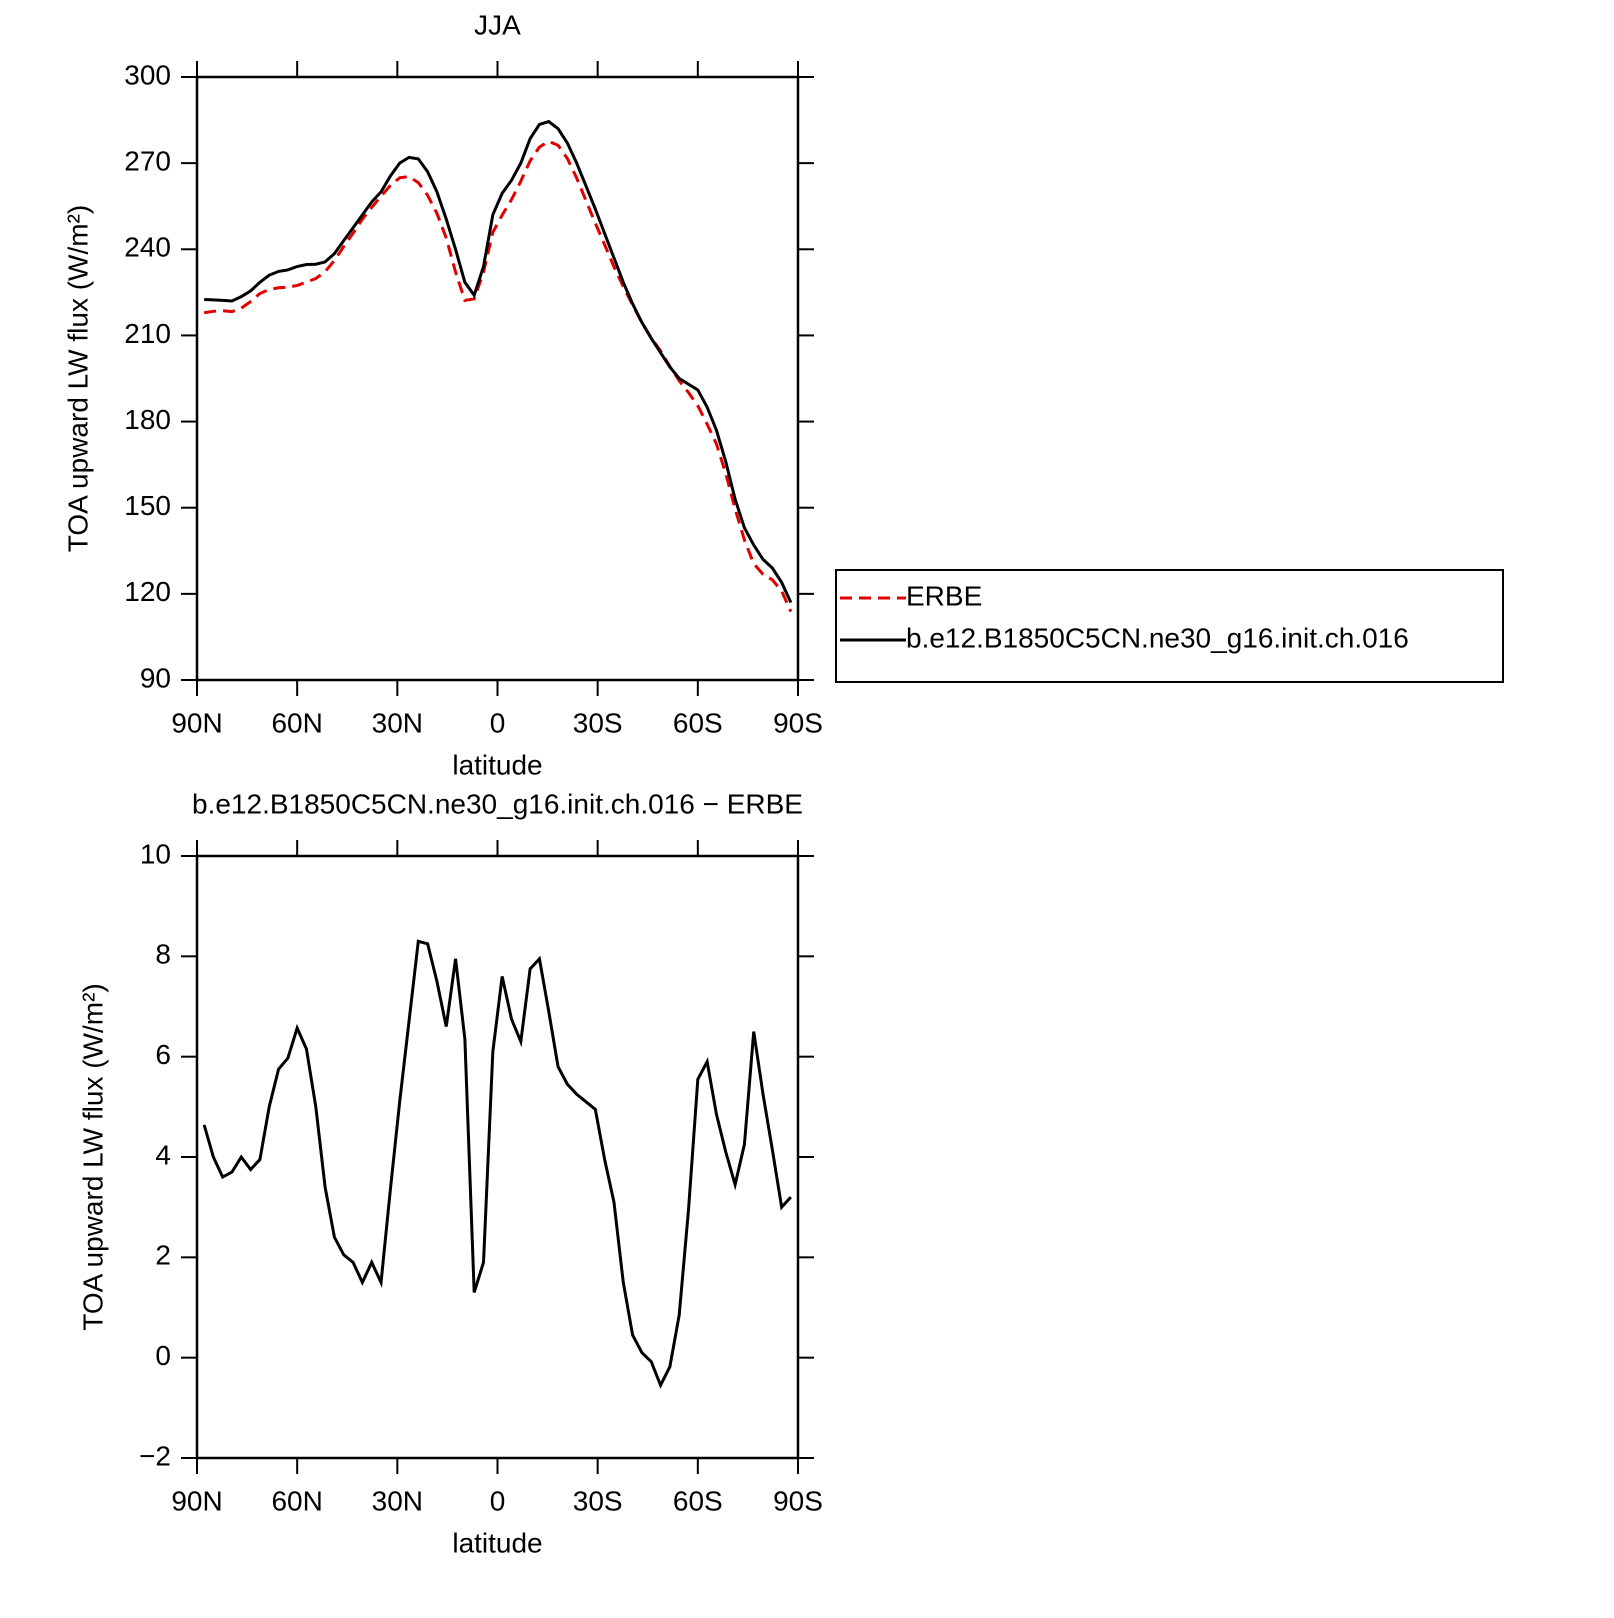 The image size is (1614, 1618). What do you see at coordinates (163, 954) in the screenshot?
I see `y-tick-label: 8` at bounding box center [163, 954].